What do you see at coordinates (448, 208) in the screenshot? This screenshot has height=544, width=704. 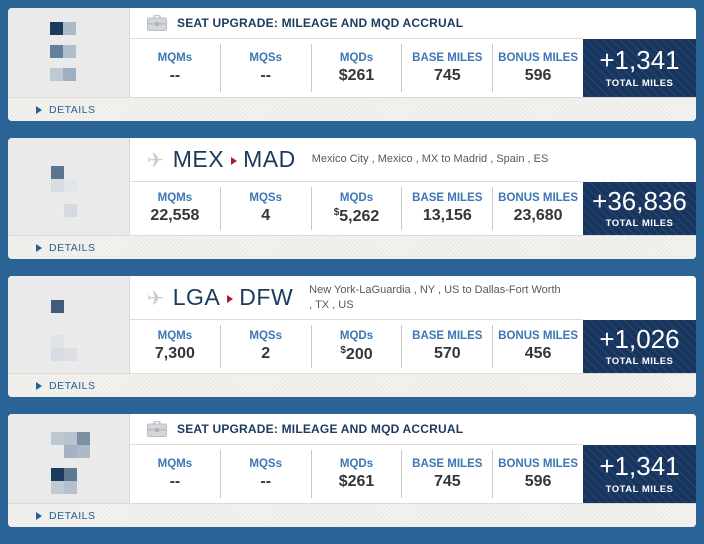 I see `stat-base-miles: BASE MILES 13,156` at bounding box center [448, 208].